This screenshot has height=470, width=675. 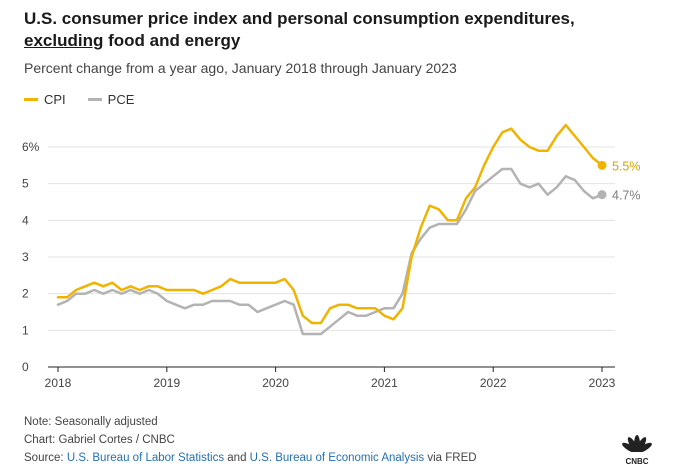 What do you see at coordinates (91, 422) in the screenshot?
I see `note: Note: Seasonally adjusted` at bounding box center [91, 422].